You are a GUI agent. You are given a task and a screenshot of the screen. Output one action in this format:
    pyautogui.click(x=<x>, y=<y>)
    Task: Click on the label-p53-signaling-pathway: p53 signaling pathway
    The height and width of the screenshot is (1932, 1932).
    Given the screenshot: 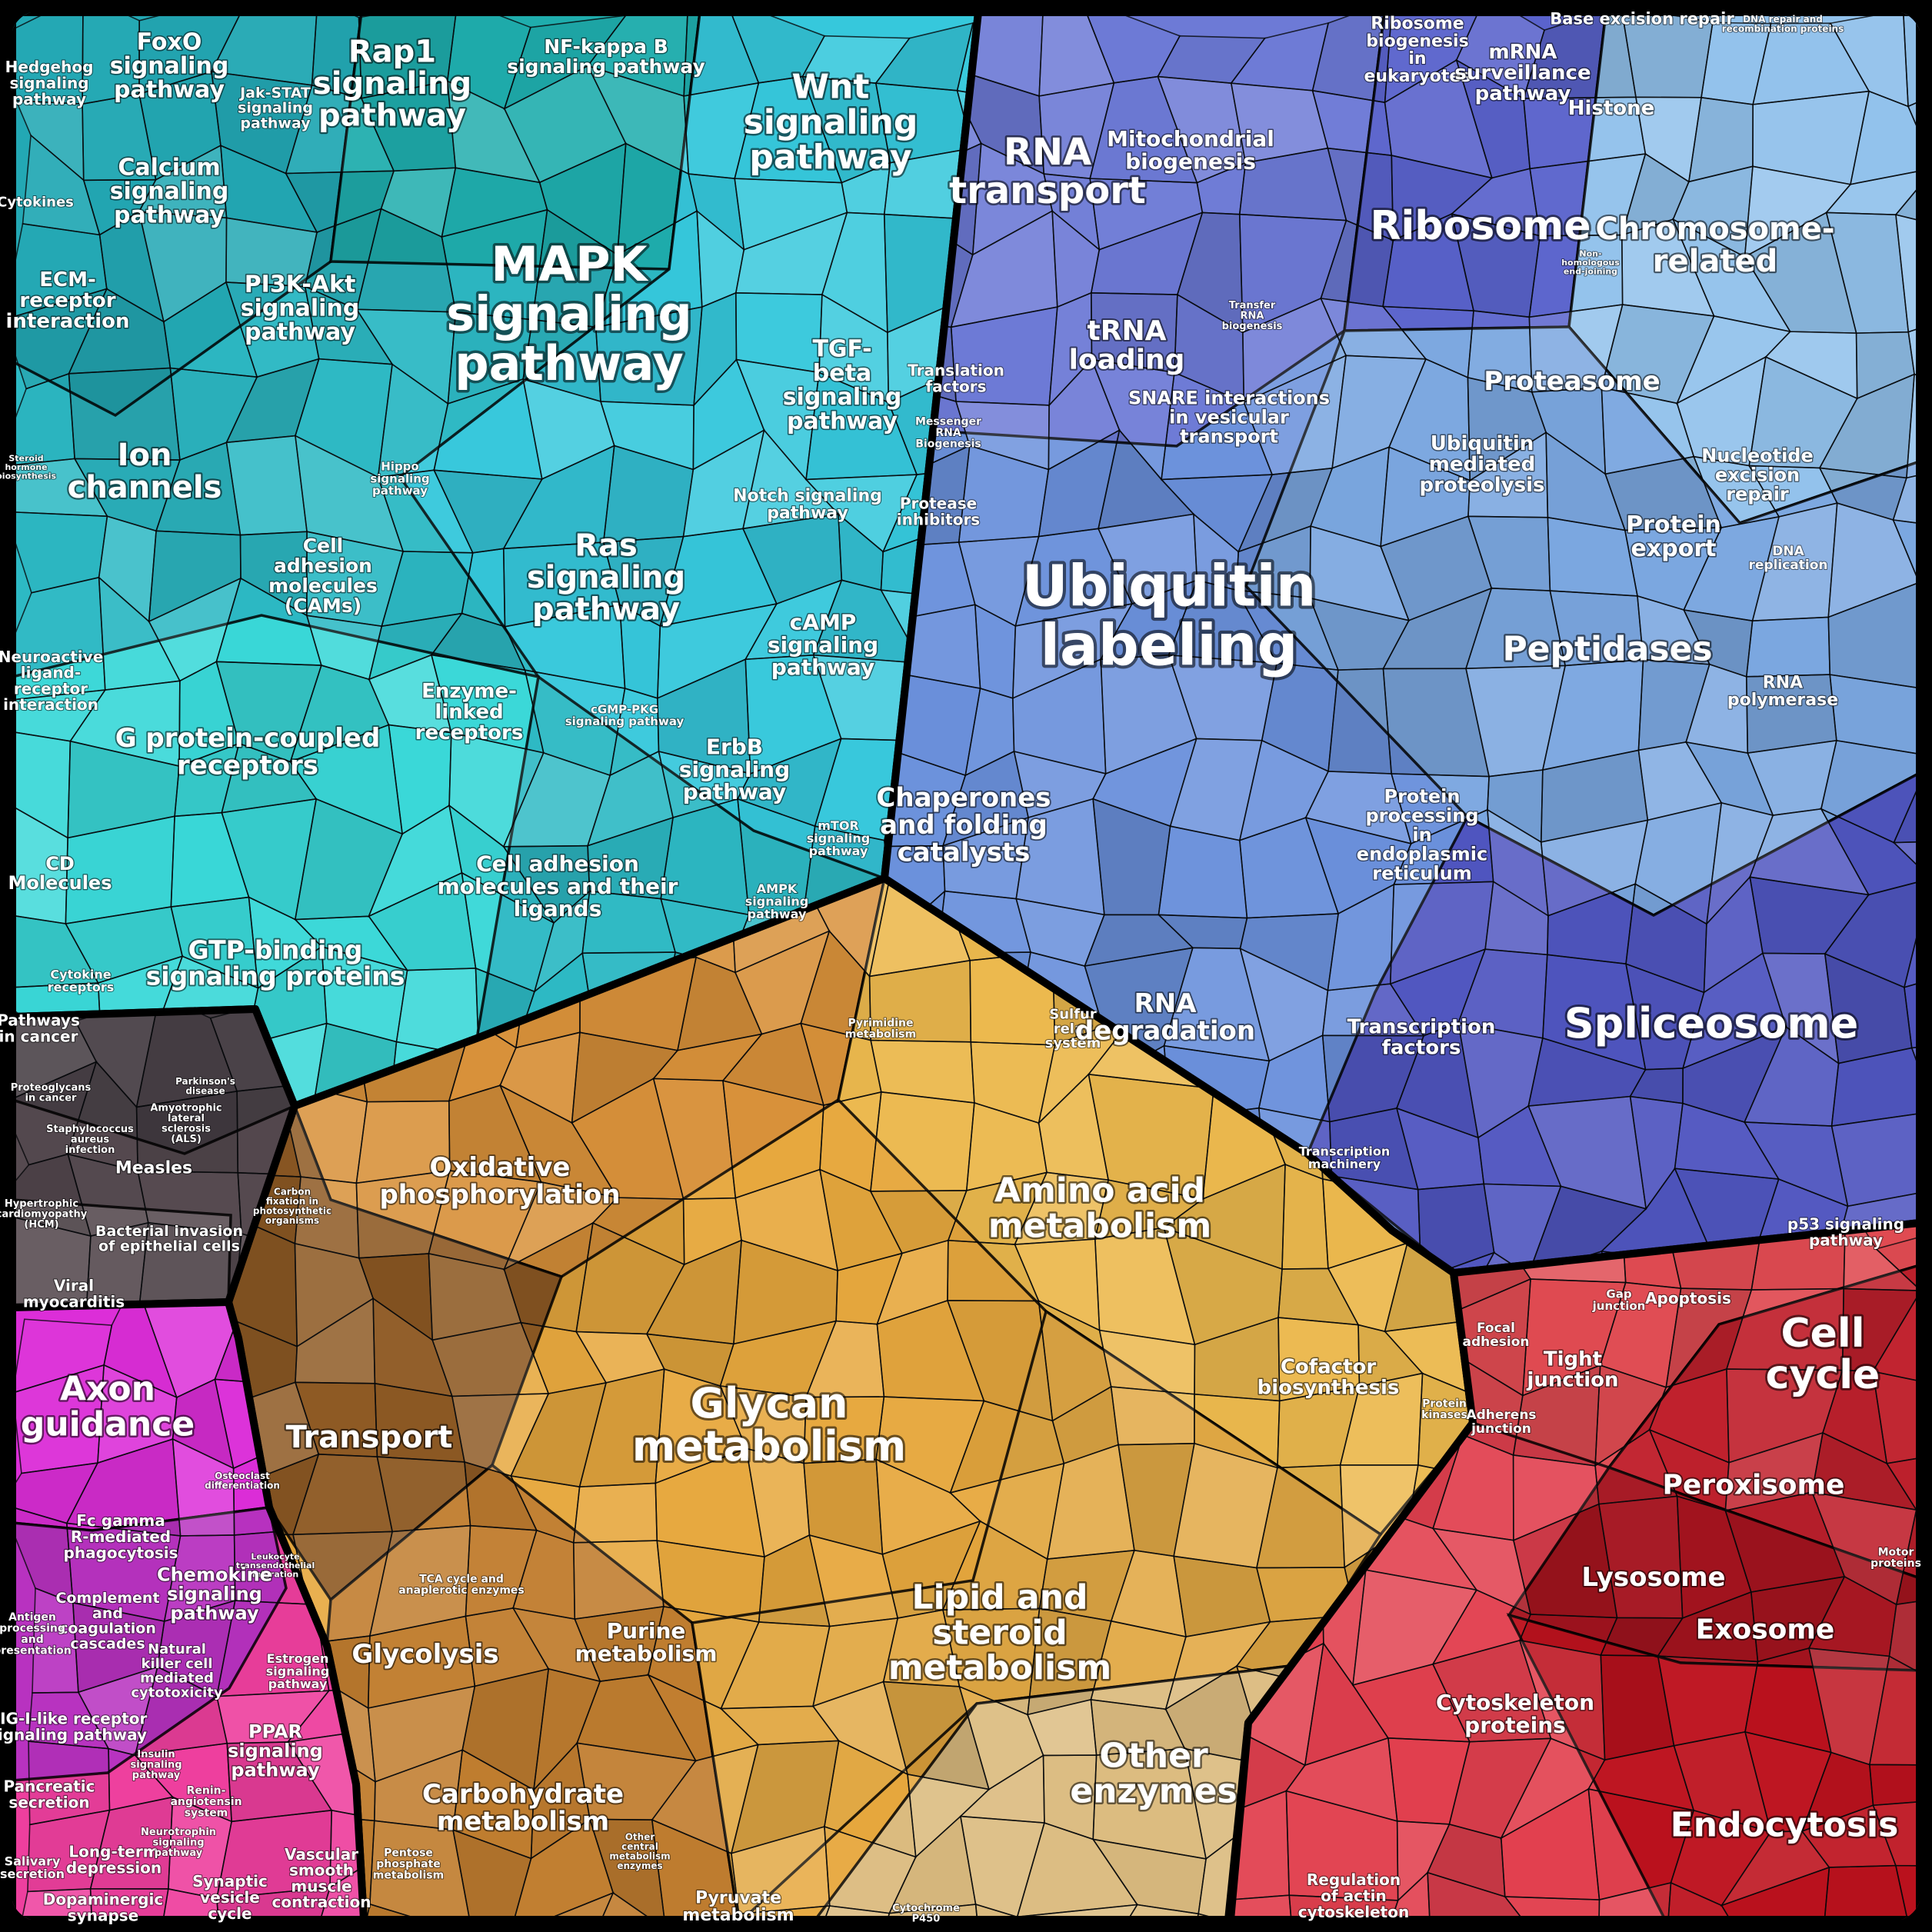 What is the action you would take?
    pyautogui.click(x=1845, y=1232)
    